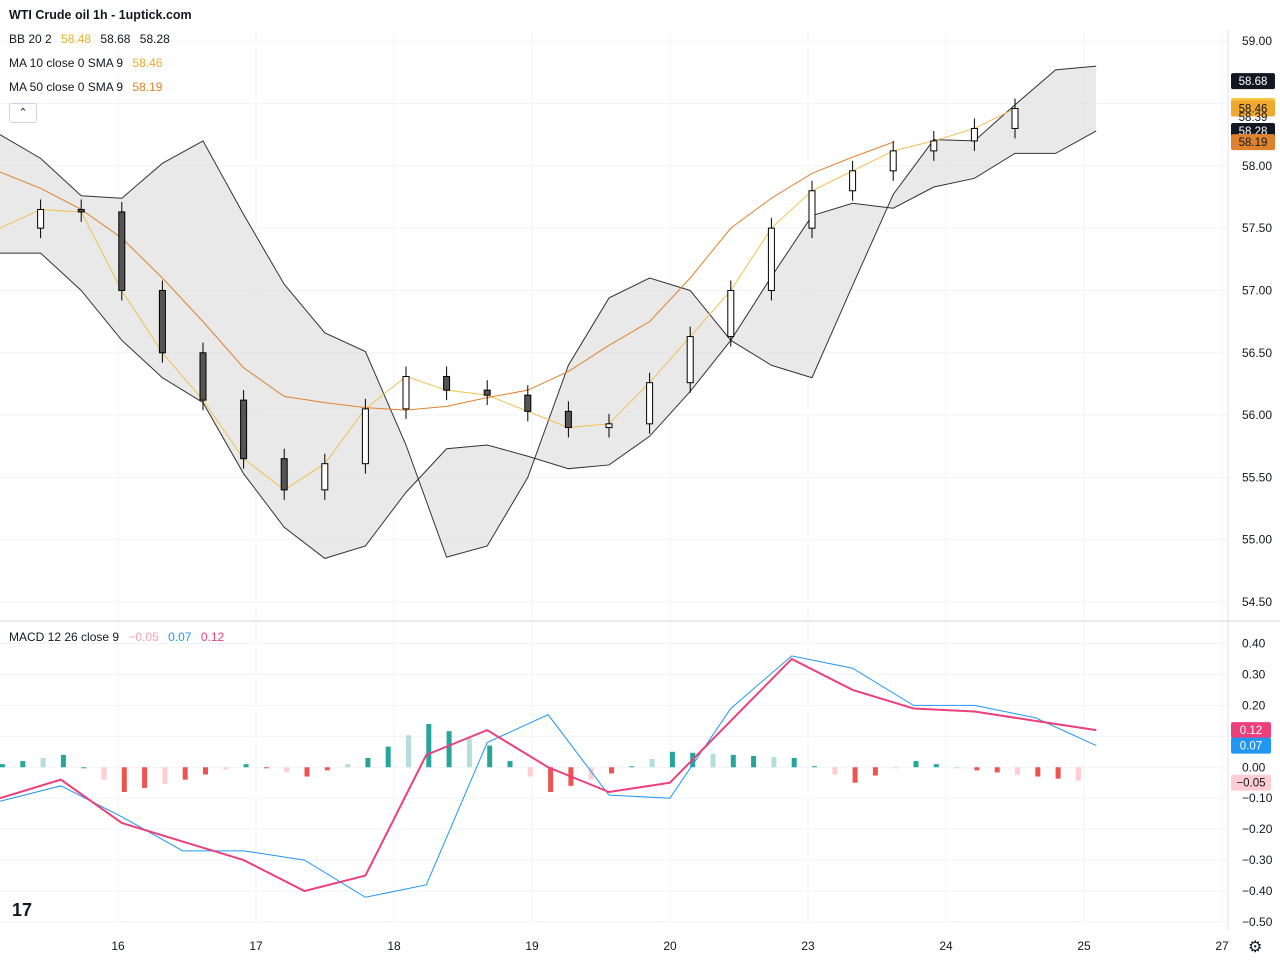  I want to click on chevron-up-icon: ⌃, so click(23, 113).